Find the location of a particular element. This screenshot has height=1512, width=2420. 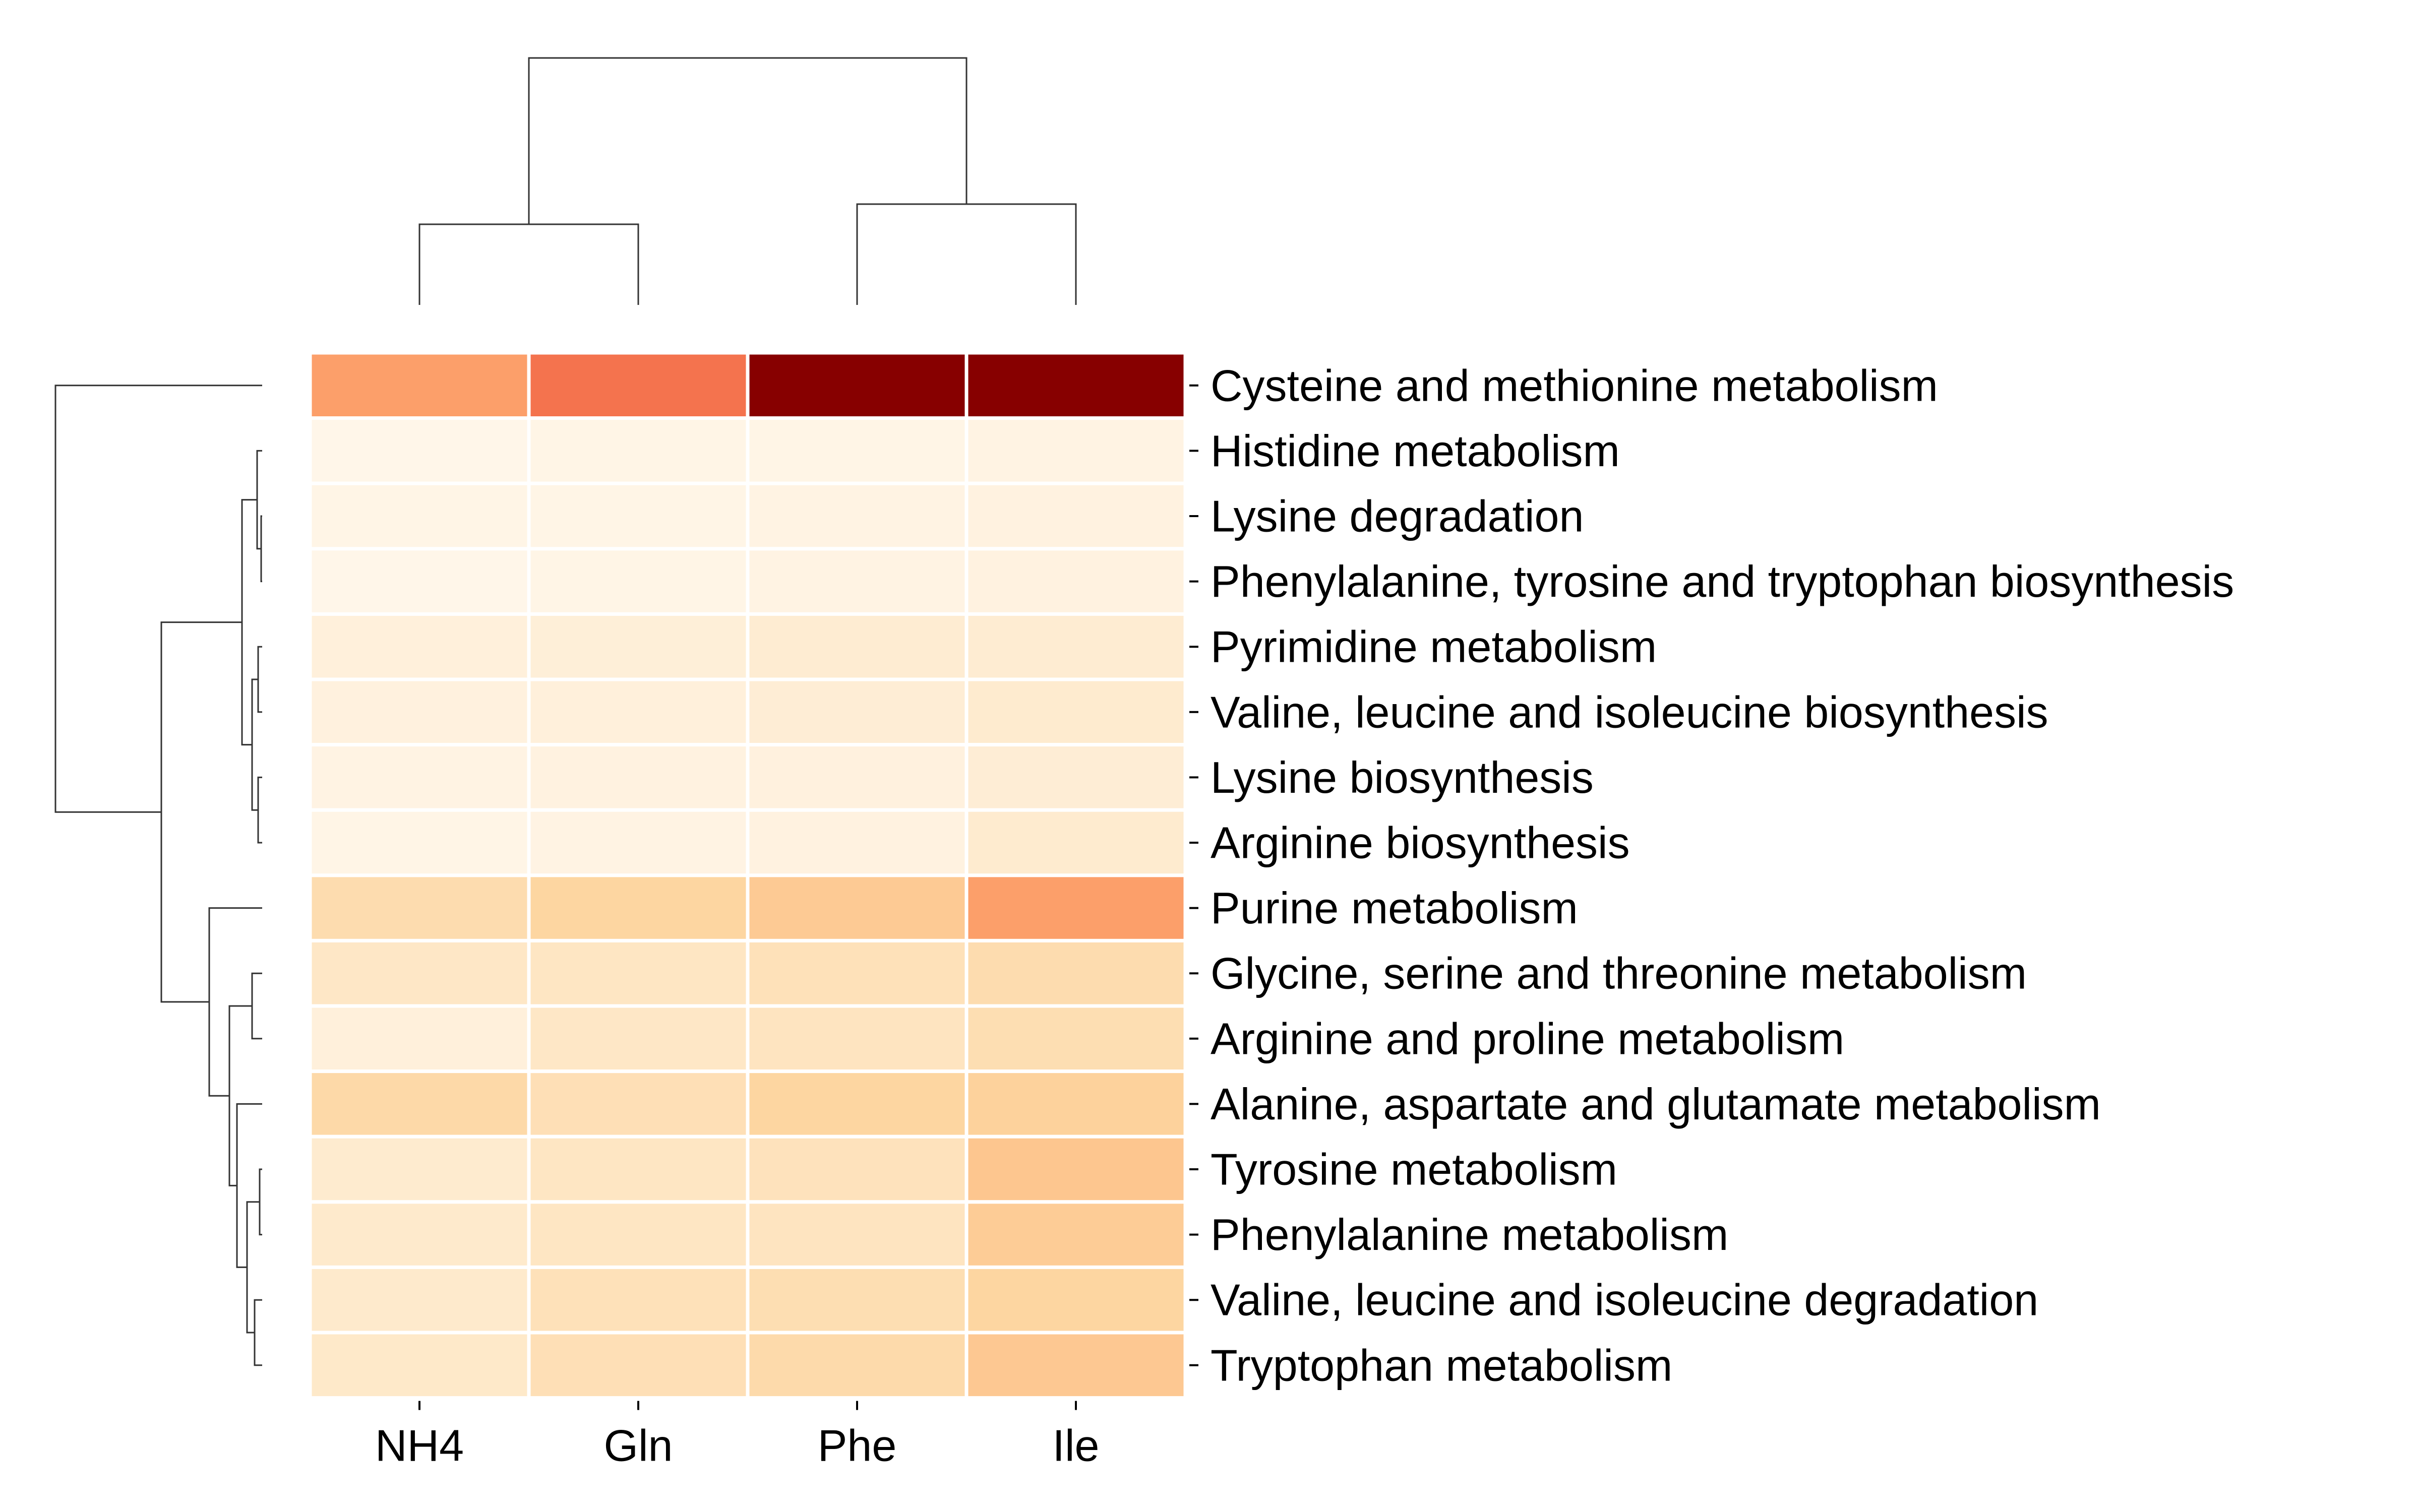

column-label: Gln is located at coordinates (638, 1446).